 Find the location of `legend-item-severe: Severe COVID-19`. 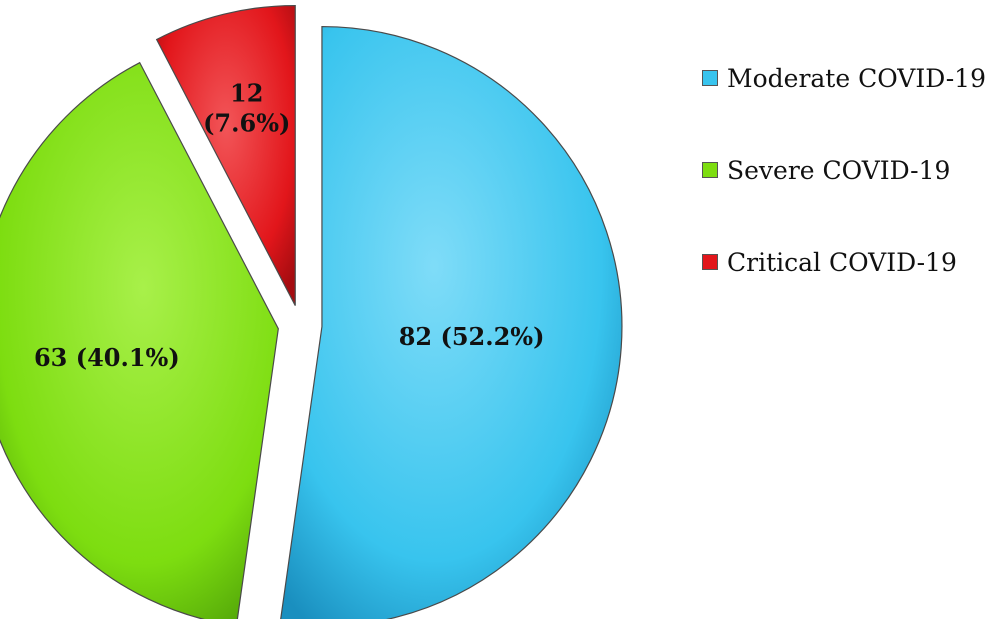

legend-item-severe: Severe COVID-19 is located at coordinates (844, 170).